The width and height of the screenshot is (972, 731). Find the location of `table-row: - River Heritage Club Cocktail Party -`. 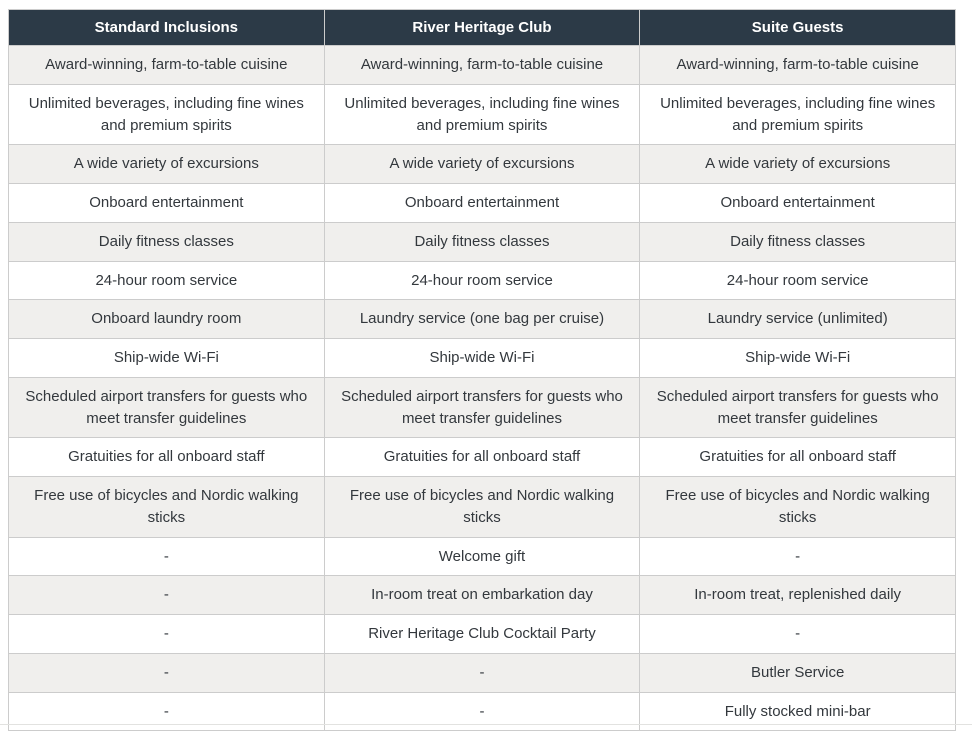

table-row: - River Heritage Club Cocktail Party - is located at coordinates (482, 634).